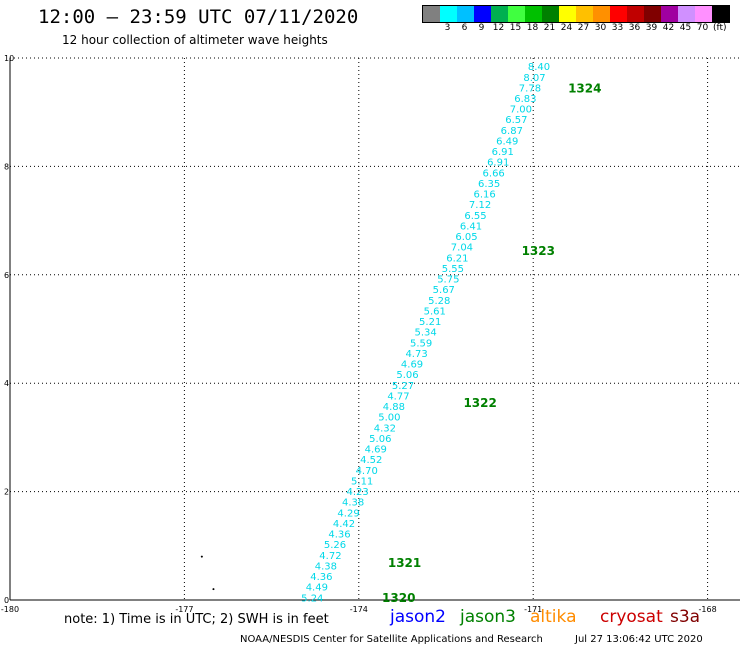 The width and height of the screenshot is (740, 650). I want to click on wave-height-value: 5.61, so click(435, 311).